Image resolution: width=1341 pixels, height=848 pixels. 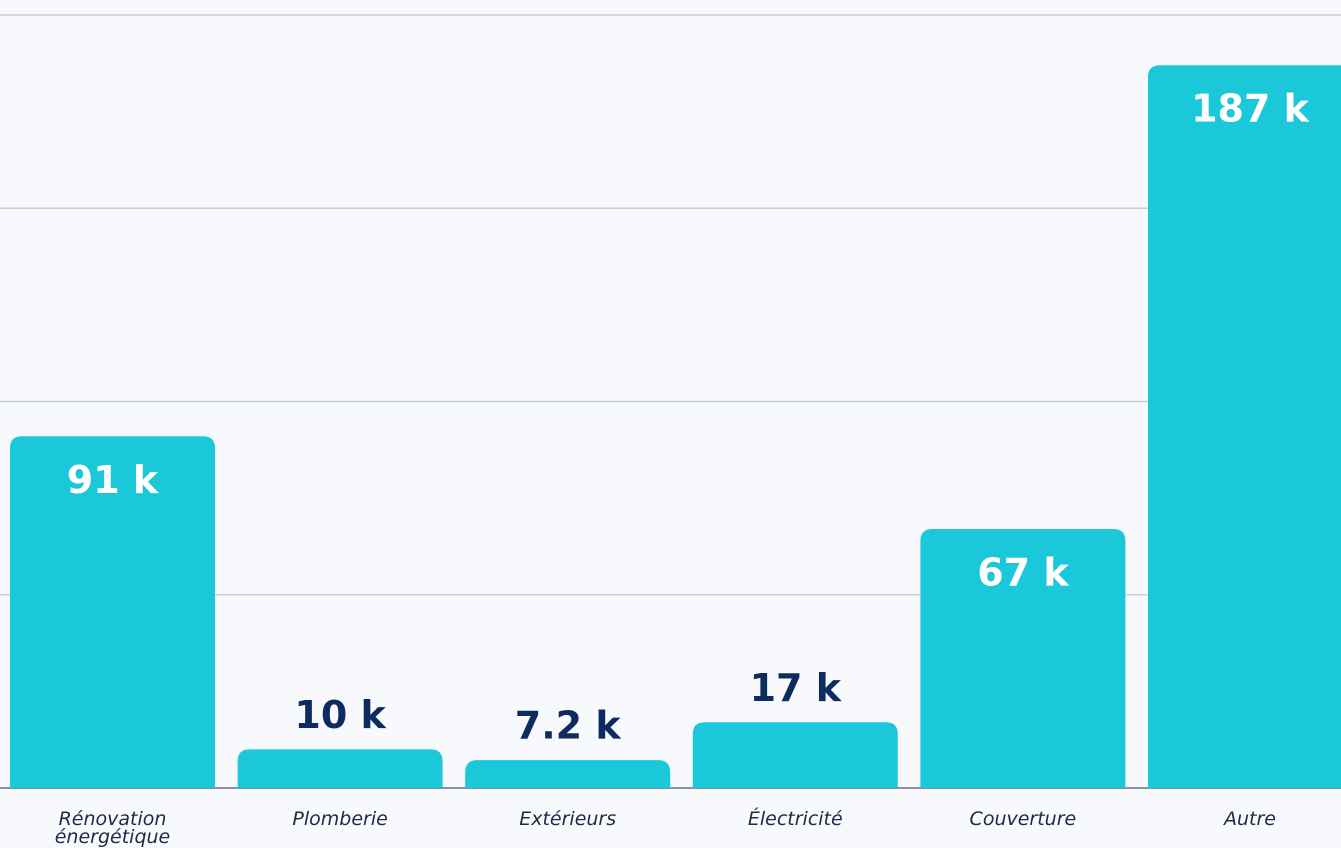 What do you see at coordinates (1250, 109) in the screenshot?
I see `value-label: 187 k` at bounding box center [1250, 109].